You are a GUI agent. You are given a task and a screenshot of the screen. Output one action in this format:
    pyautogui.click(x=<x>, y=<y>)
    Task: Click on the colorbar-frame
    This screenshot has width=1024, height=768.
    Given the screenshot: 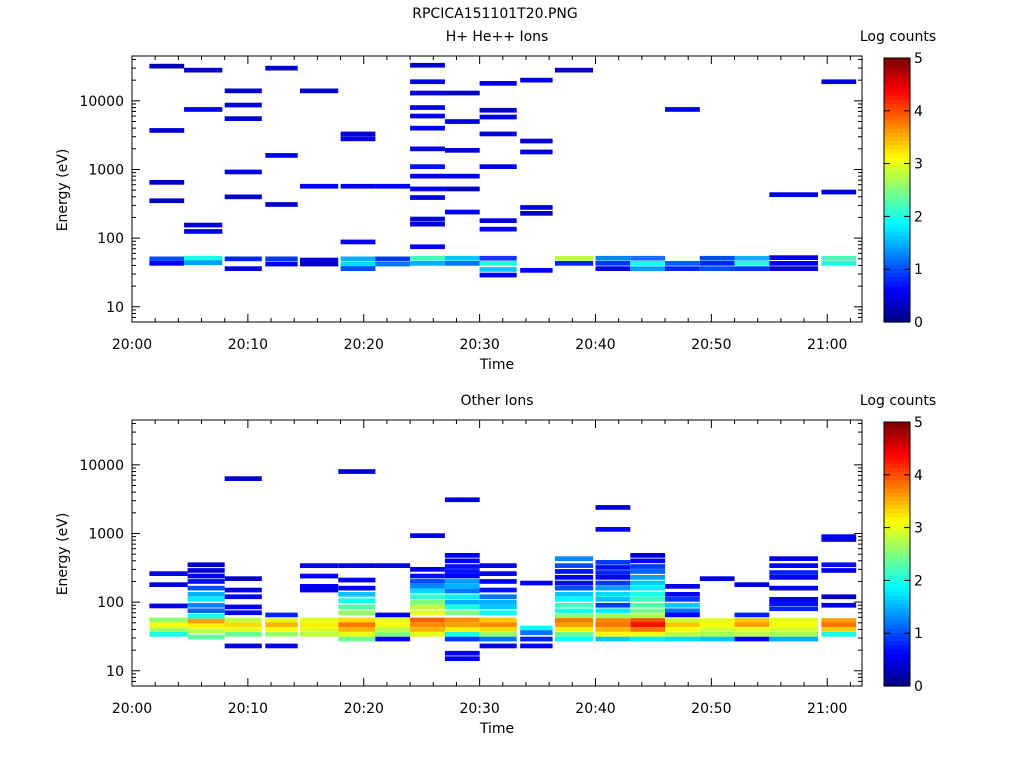 What is the action you would take?
    pyautogui.click(x=897, y=554)
    